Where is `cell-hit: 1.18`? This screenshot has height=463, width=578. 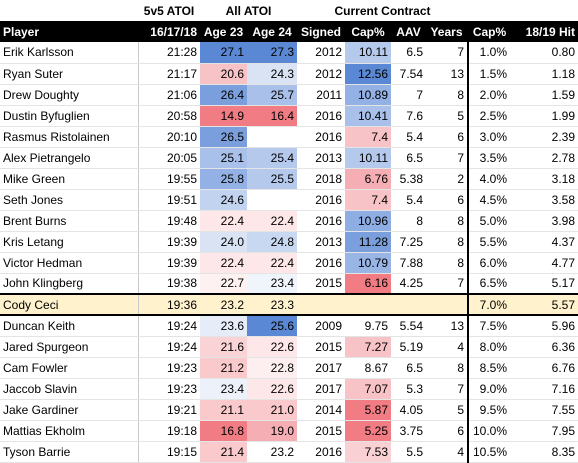 cell-hit: 1.18 is located at coordinates (544, 74).